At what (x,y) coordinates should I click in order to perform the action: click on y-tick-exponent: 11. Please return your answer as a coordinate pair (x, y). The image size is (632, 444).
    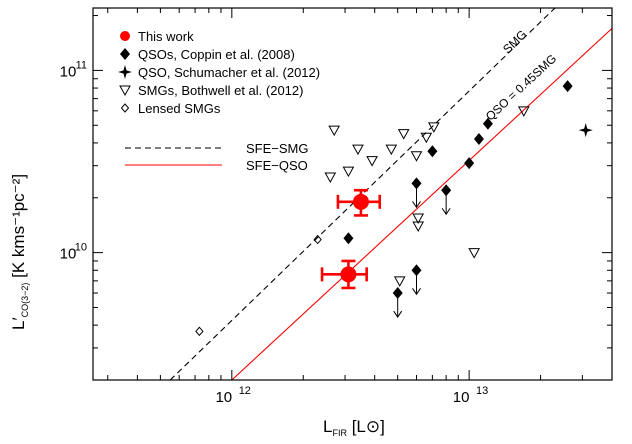
    Looking at the image, I should click on (81, 65).